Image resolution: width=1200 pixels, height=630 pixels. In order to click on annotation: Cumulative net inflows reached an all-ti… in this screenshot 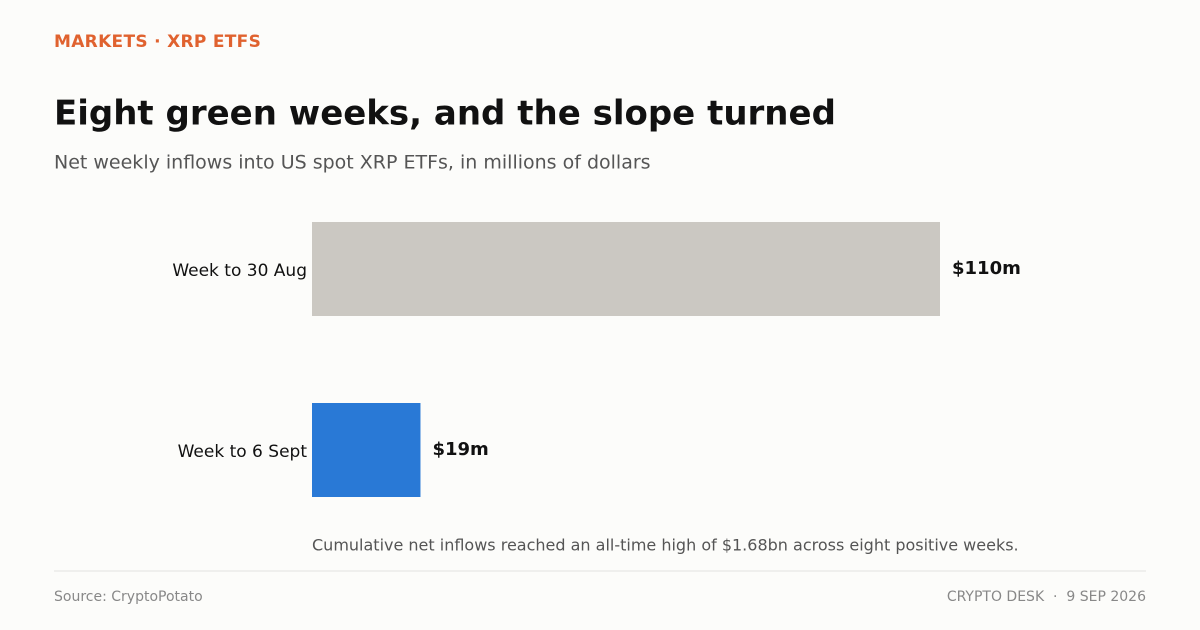, I will do `click(665, 545)`.